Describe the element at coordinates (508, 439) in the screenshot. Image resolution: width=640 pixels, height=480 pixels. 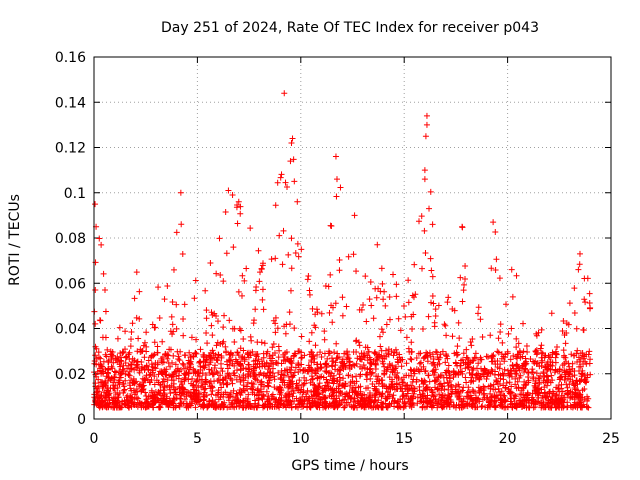
I see `x-tick-label: 20` at that location.